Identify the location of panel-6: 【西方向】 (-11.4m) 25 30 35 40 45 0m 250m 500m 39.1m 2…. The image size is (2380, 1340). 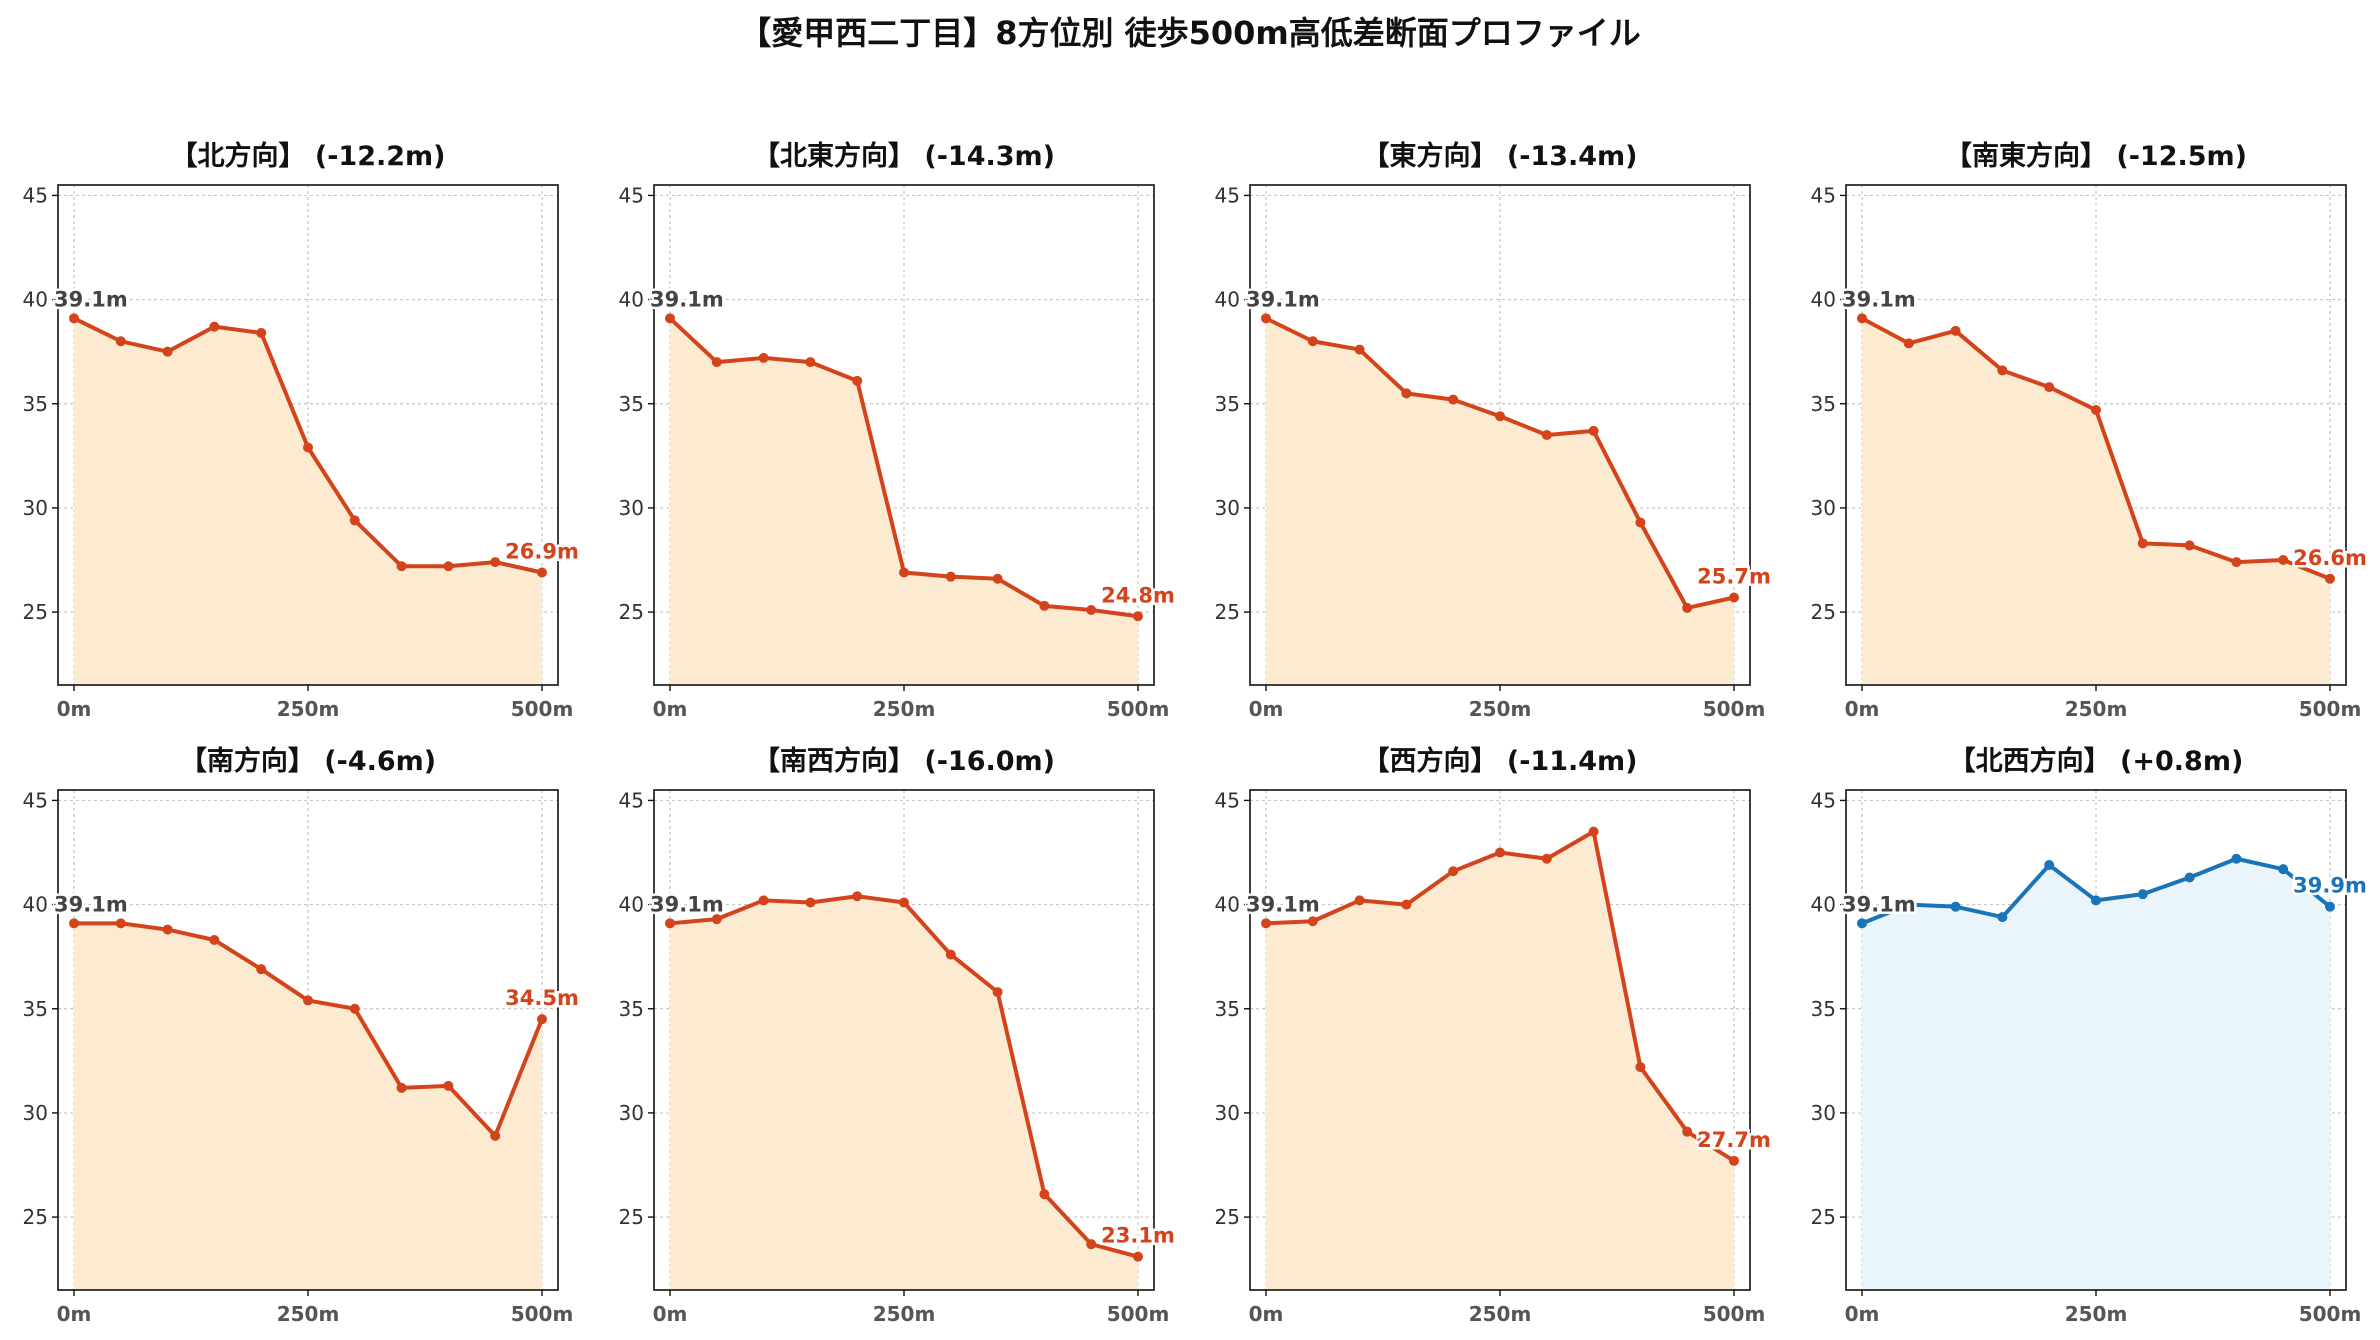
(1494, 1035).